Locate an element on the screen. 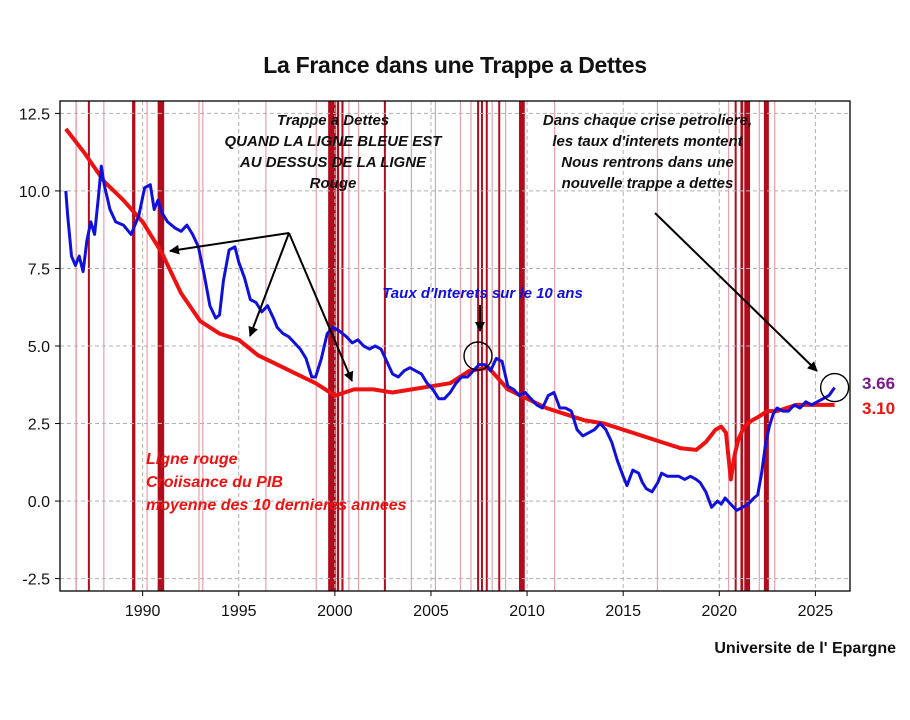 The height and width of the screenshot is (720, 910). x-tick-label-3: 2005 is located at coordinates (431, 611).